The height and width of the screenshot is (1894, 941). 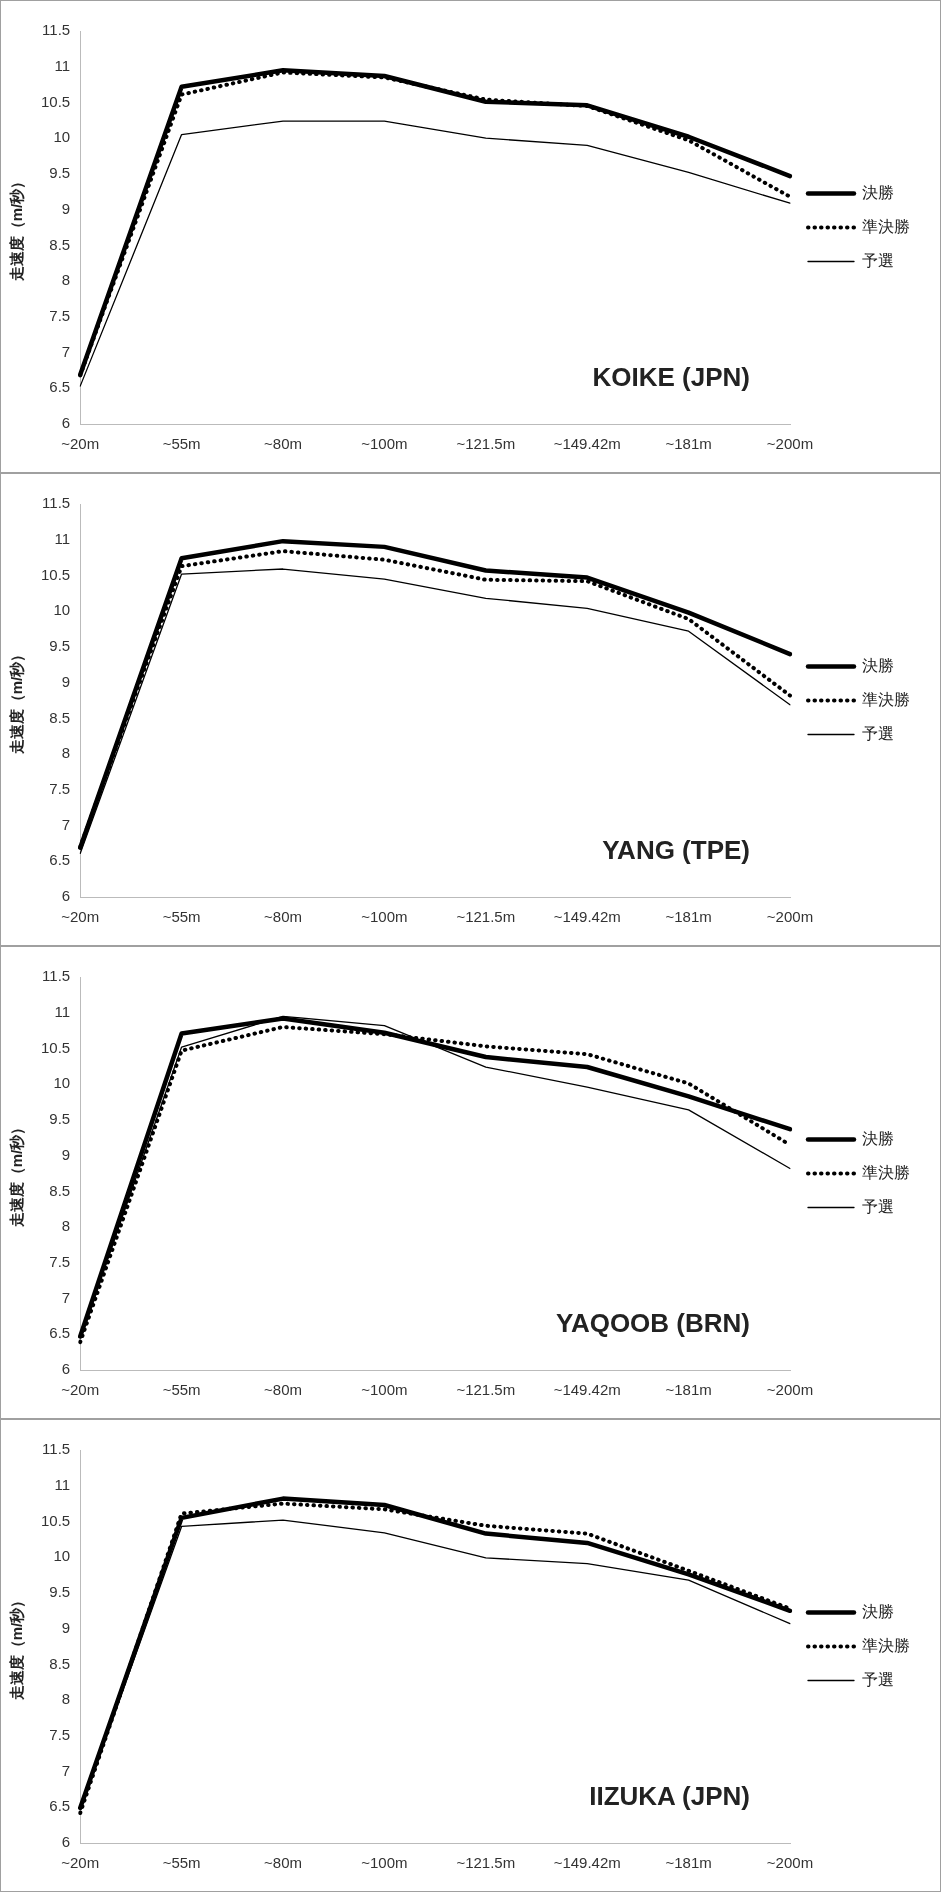 I want to click on annotation: YANG (TPE), so click(x=676, y=850).